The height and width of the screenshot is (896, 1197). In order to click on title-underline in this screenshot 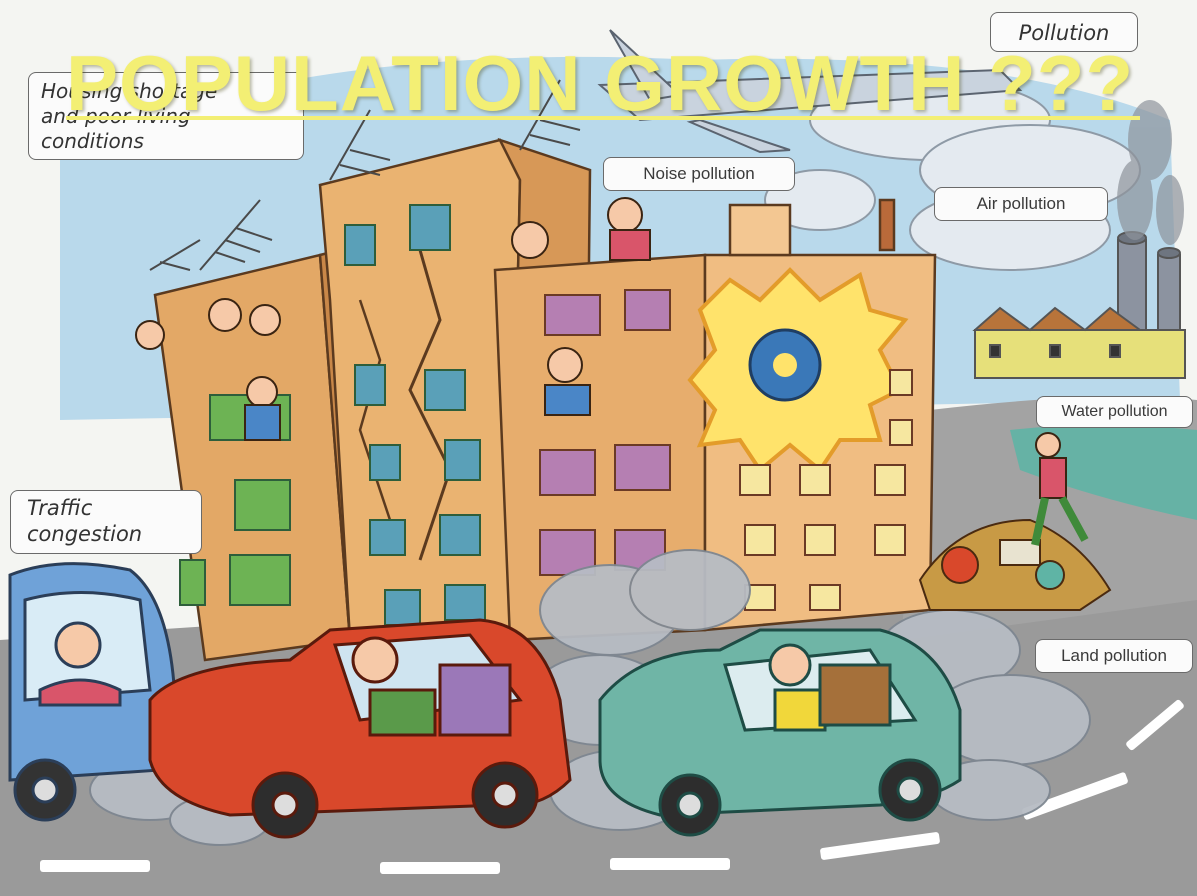, I will do `click(603, 118)`.